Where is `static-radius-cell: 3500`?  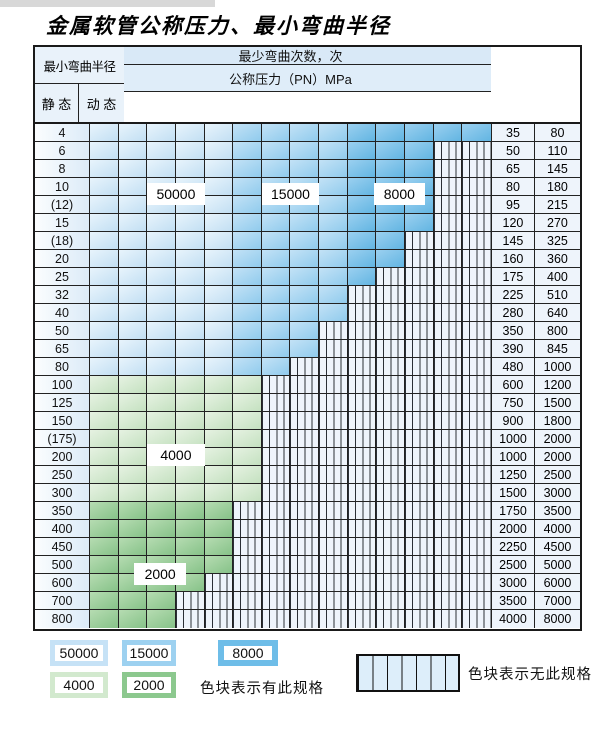 static-radius-cell: 3500 is located at coordinates (512, 600).